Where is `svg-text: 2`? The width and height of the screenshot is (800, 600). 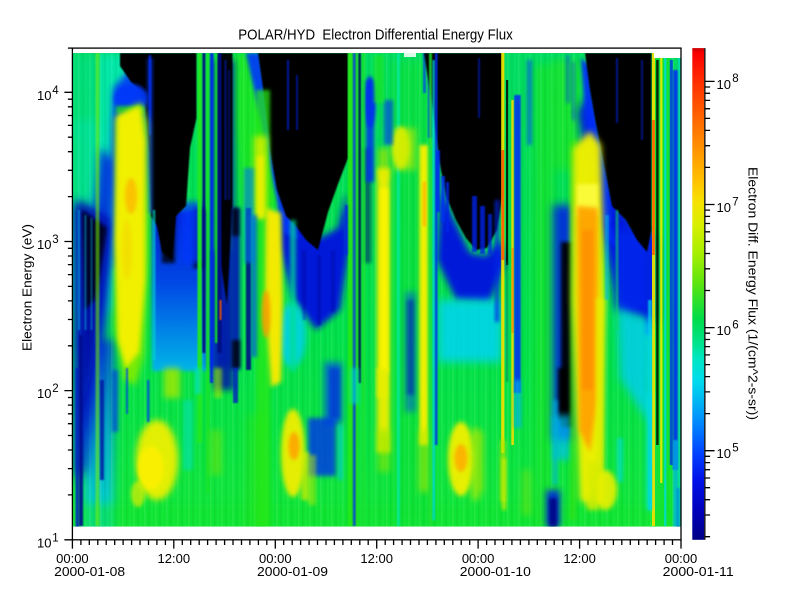 svg-text: 2 is located at coordinates (55, 389).